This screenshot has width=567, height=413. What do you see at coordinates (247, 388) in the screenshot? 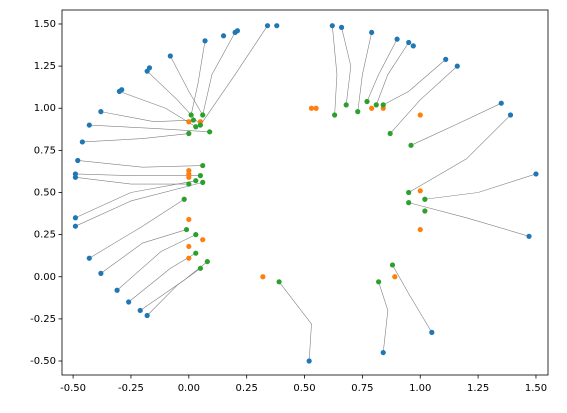
I see `x-tick-label: 0.25` at bounding box center [247, 388].